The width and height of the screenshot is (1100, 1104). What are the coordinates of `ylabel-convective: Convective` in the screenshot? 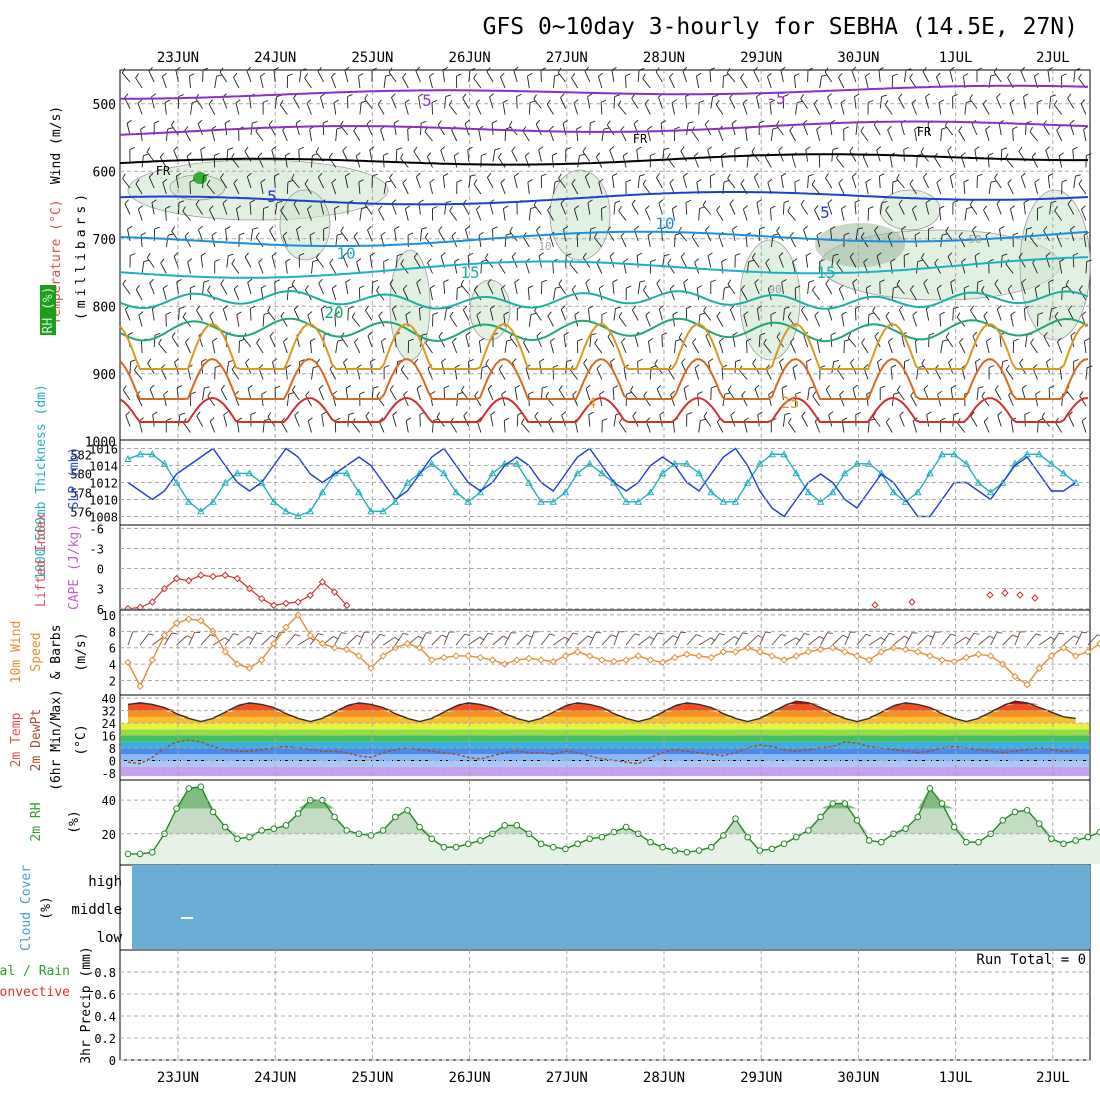 It's located at (35, 992).